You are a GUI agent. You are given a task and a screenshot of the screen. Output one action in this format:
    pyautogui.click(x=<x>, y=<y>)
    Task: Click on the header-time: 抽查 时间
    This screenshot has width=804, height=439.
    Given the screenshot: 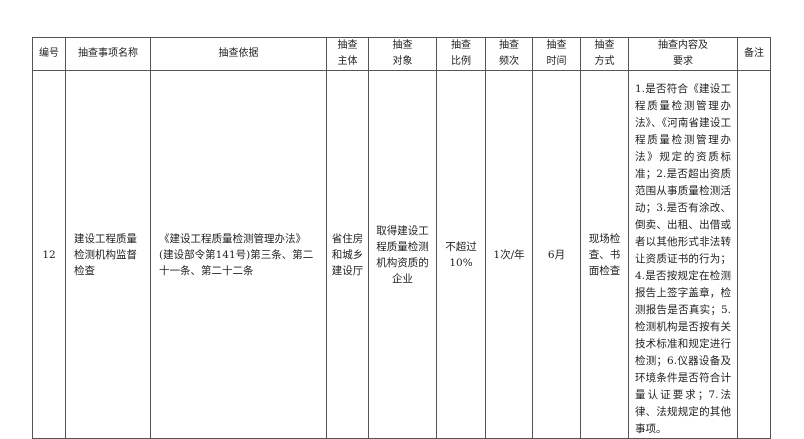 What is the action you would take?
    pyautogui.click(x=556, y=54)
    